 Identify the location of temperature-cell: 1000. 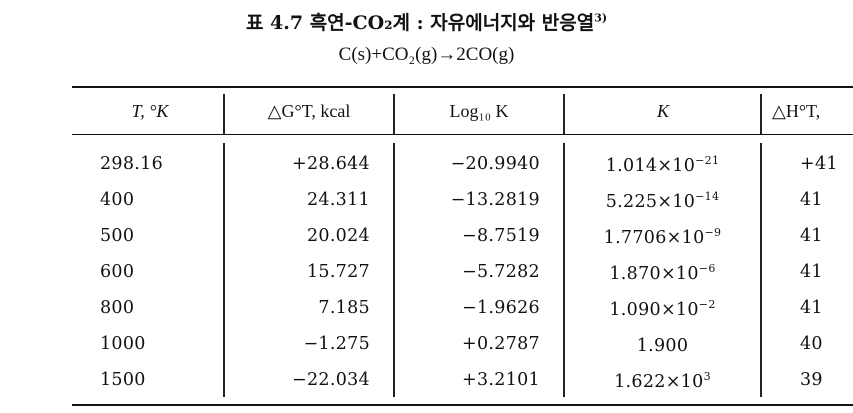
(123, 344).